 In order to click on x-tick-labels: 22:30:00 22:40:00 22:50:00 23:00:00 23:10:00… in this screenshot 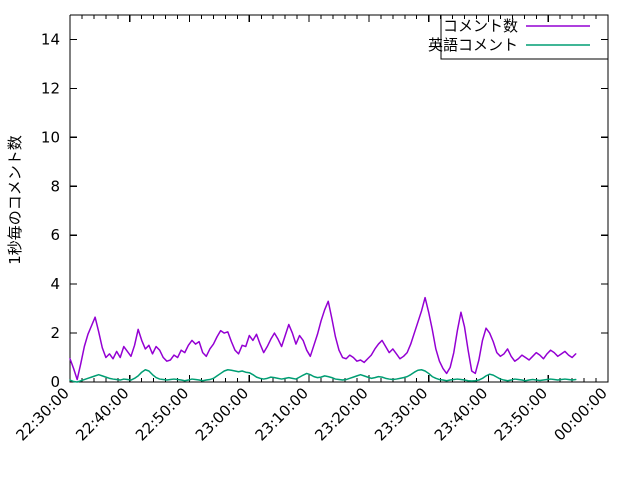, I will do `click(311, 414)`.